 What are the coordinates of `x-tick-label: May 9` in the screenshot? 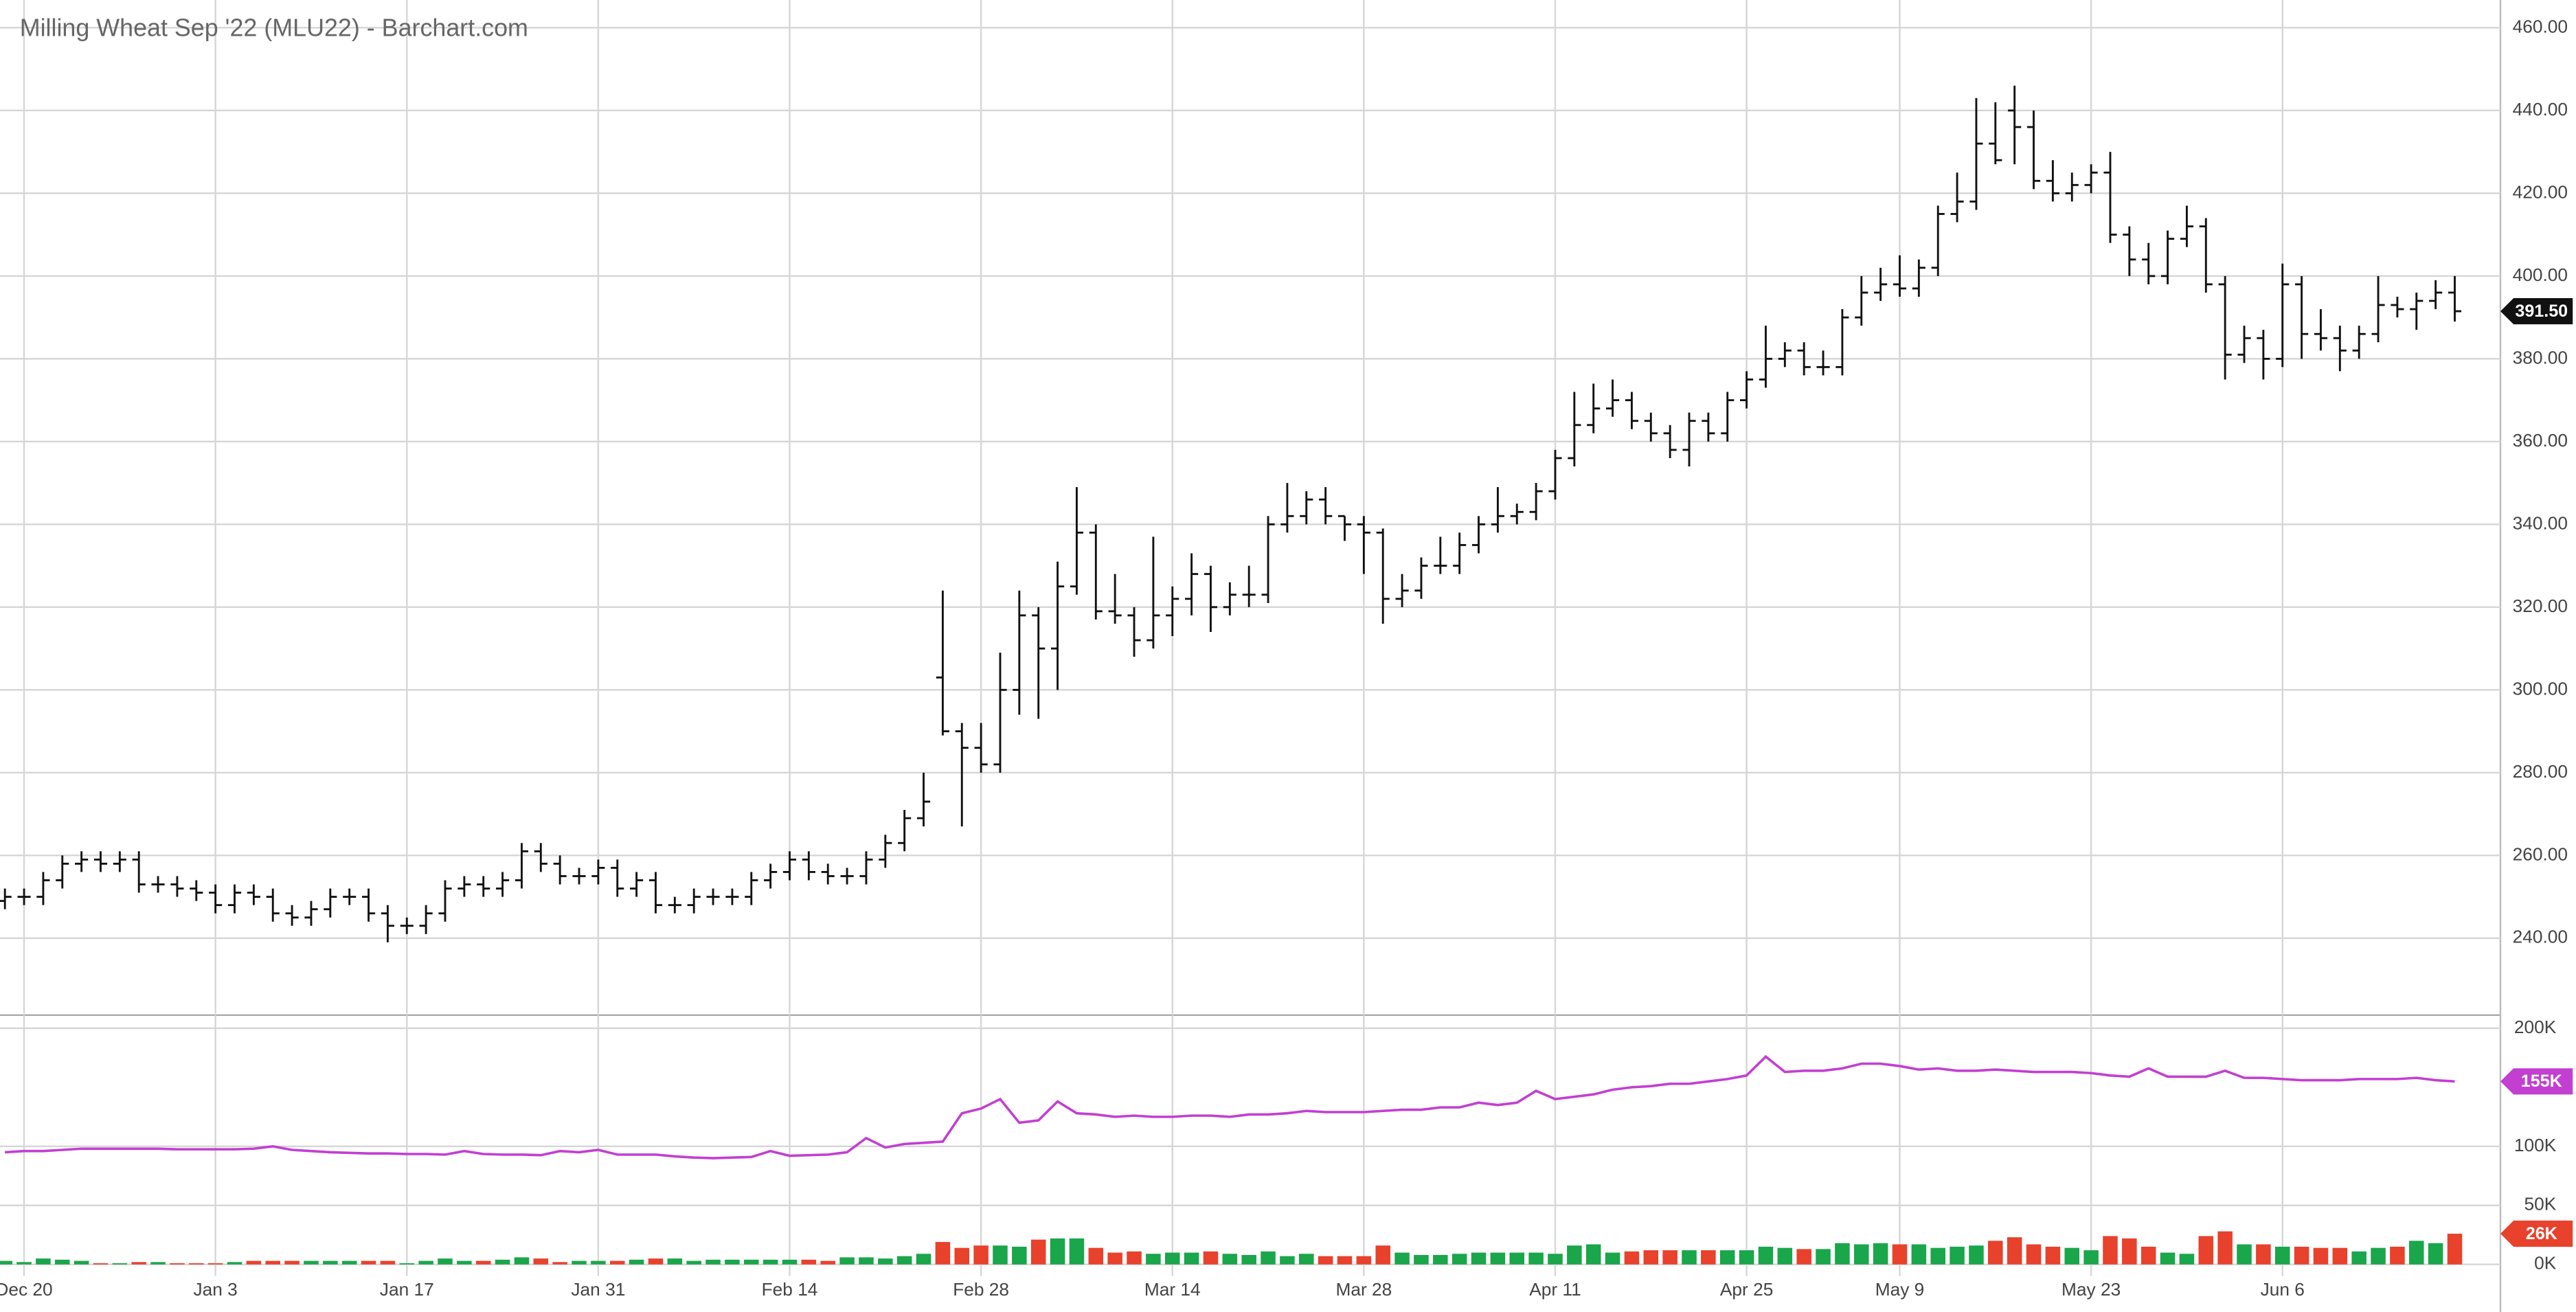 It's located at (1900, 1289).